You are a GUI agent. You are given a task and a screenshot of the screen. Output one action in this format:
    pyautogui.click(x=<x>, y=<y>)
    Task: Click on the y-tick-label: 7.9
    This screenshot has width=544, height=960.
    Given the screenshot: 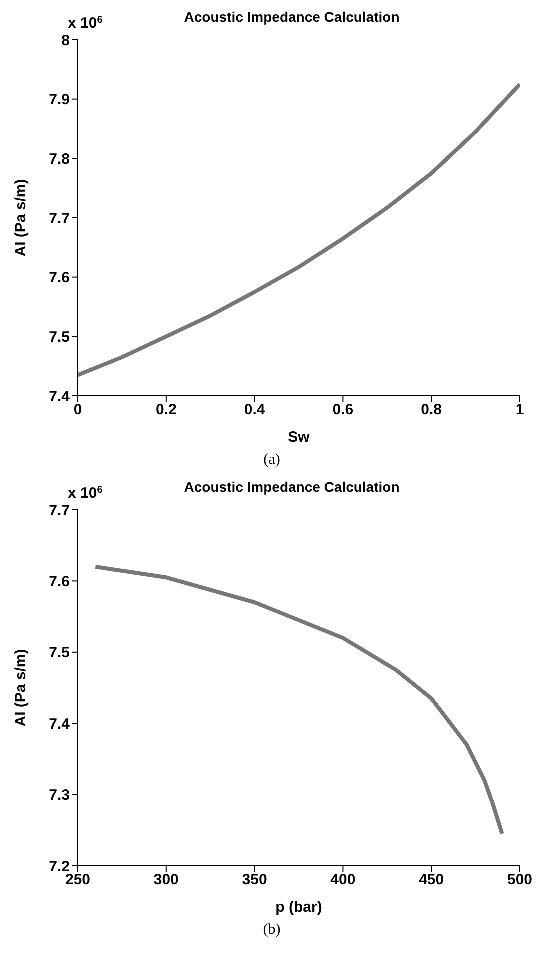 What is the action you would take?
    pyautogui.click(x=59, y=100)
    